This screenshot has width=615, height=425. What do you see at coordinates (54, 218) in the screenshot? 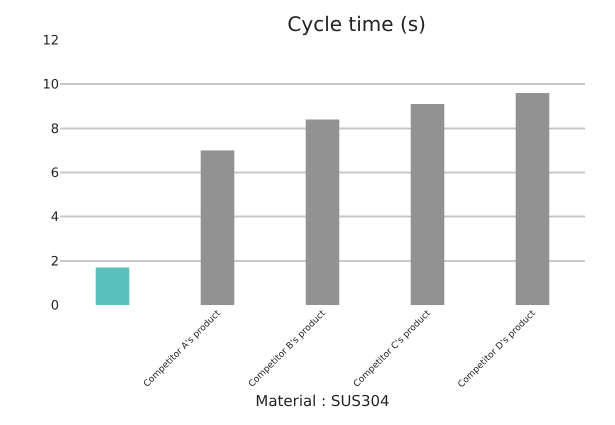
I see `y-tick-label: 4` at bounding box center [54, 218].